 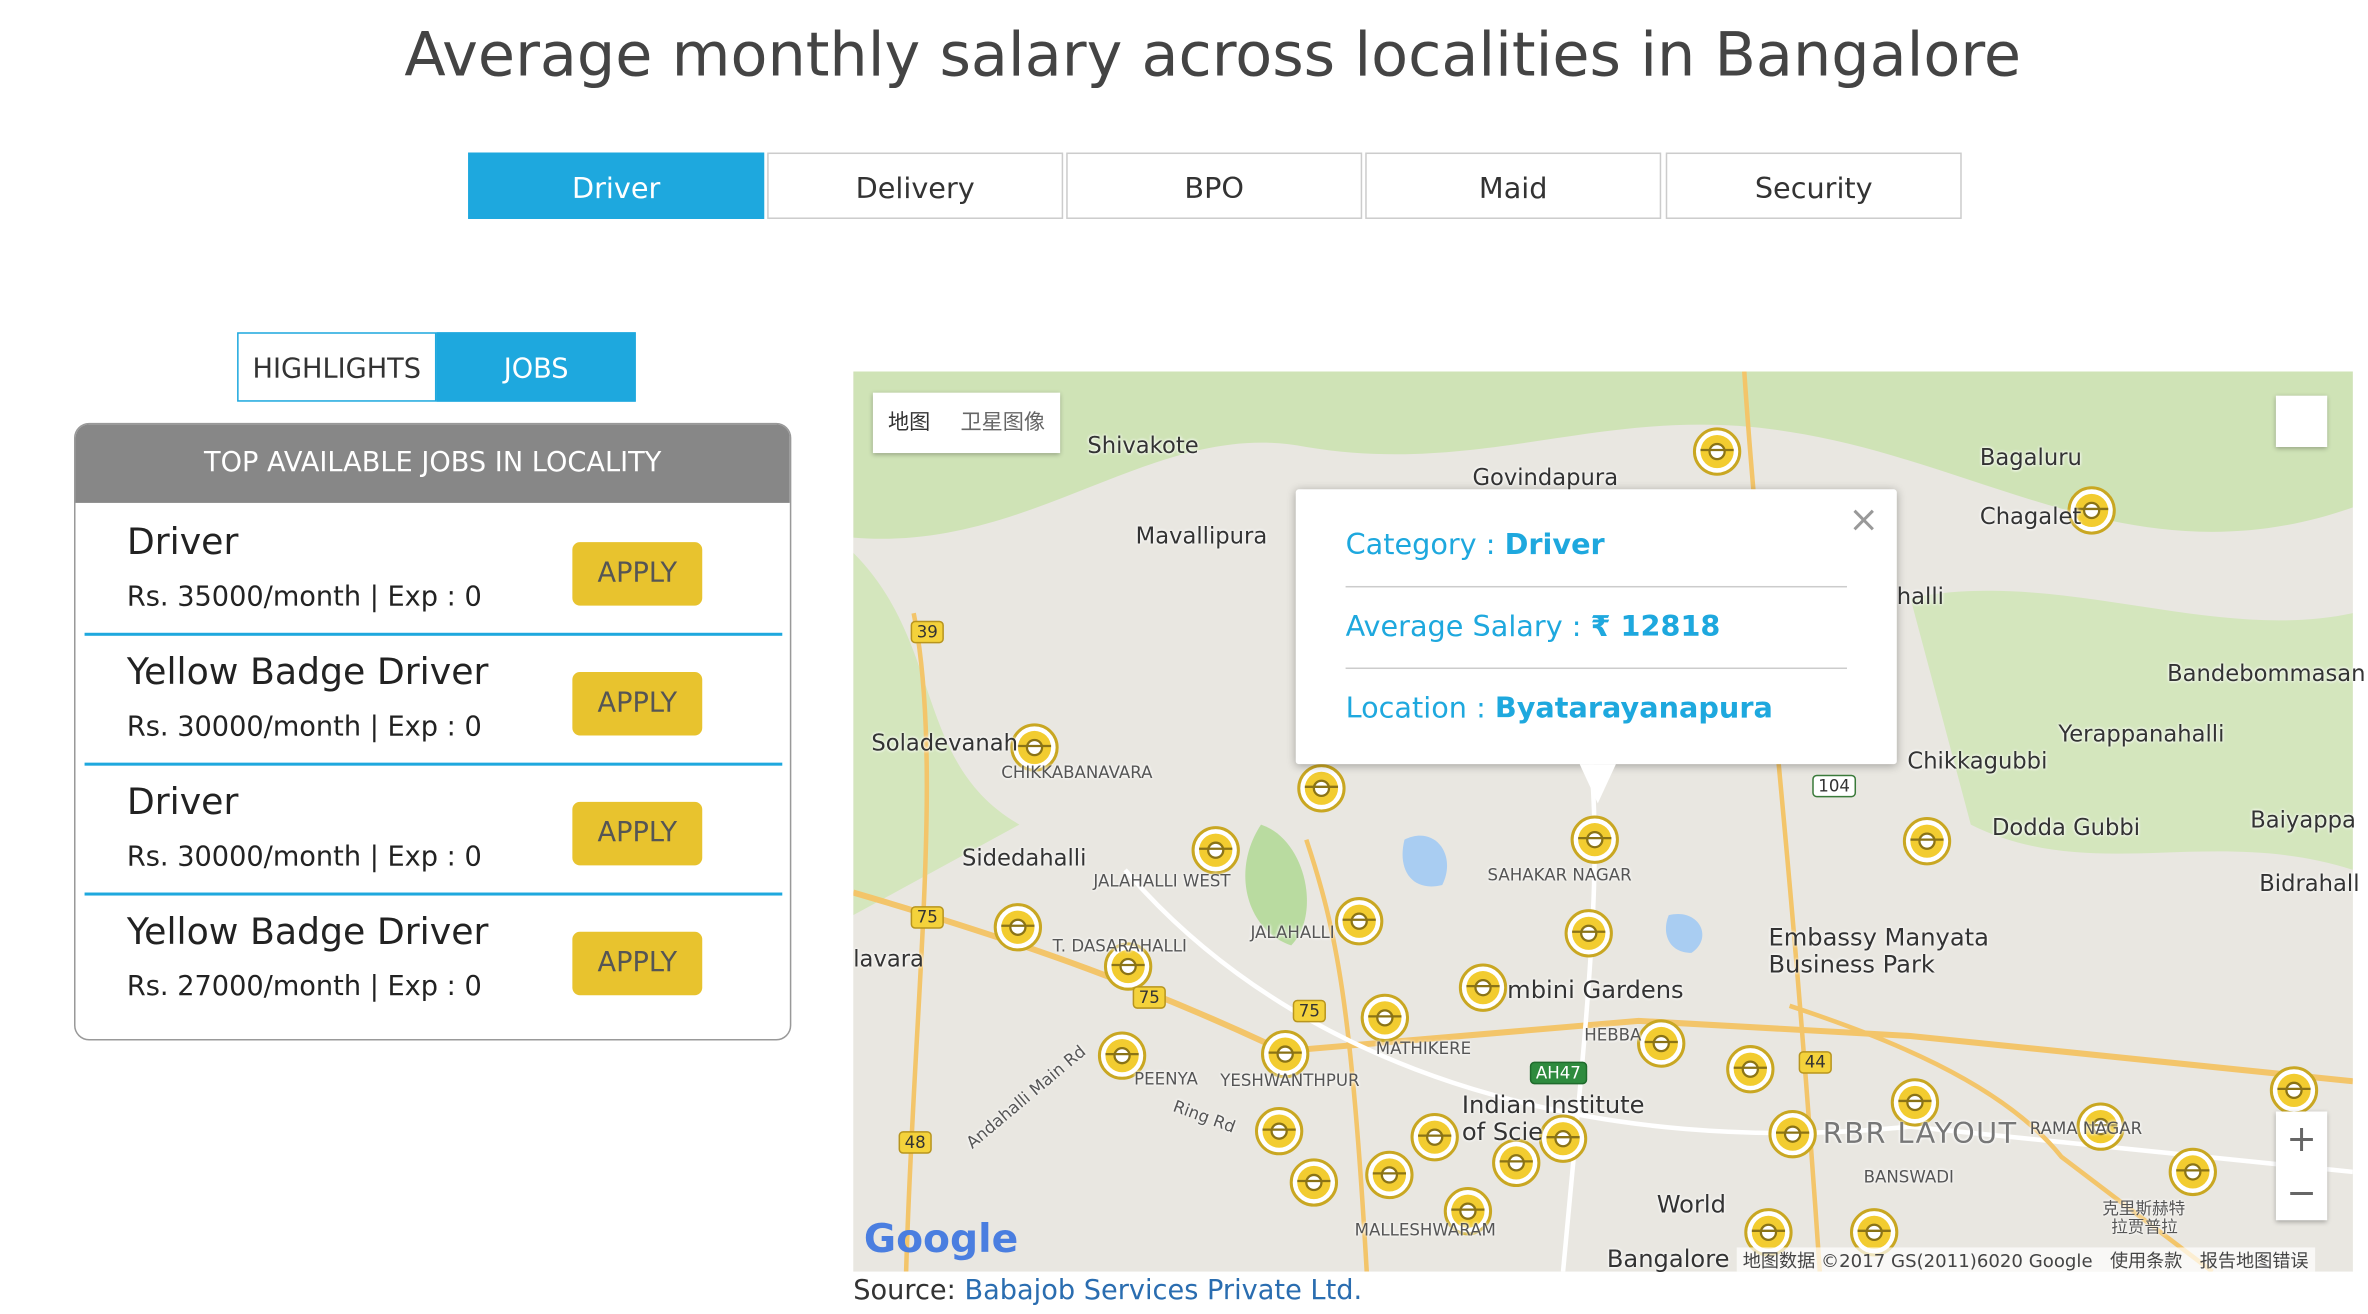 I want to click on map-label: Soladevanah, so click(x=945, y=743).